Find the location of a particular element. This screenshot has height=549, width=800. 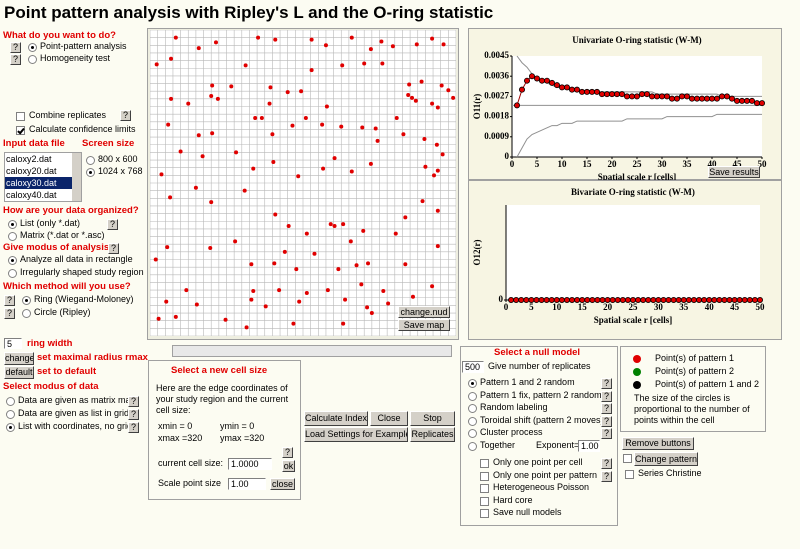

scrollbar is located at coordinates (312, 351).